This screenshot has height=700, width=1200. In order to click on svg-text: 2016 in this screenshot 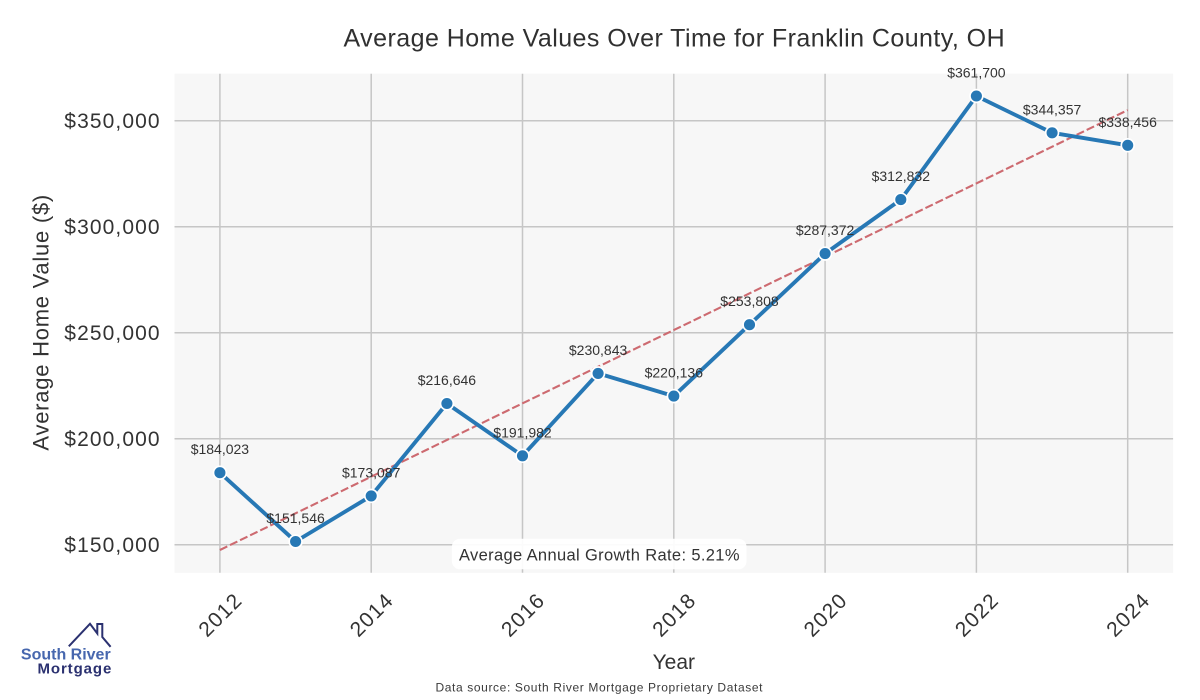, I will do `click(523, 615)`.